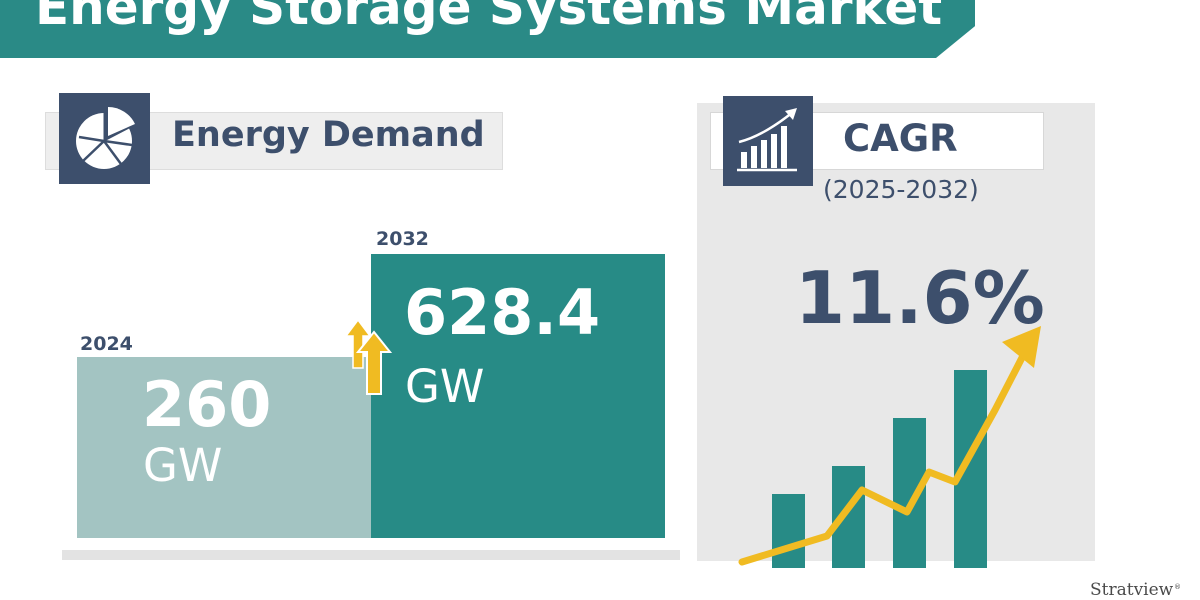 The image size is (1200, 600). Describe the element at coordinates (402, 239) in the screenshot. I see `year-label-2032: 2032` at that location.